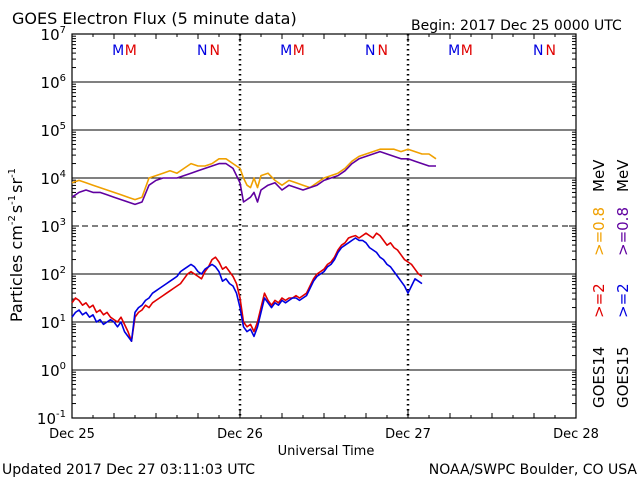  What do you see at coordinates (53, 130) in the screenshot?
I see `y-tick-label-1e5: 10⁵` at bounding box center [53, 130].